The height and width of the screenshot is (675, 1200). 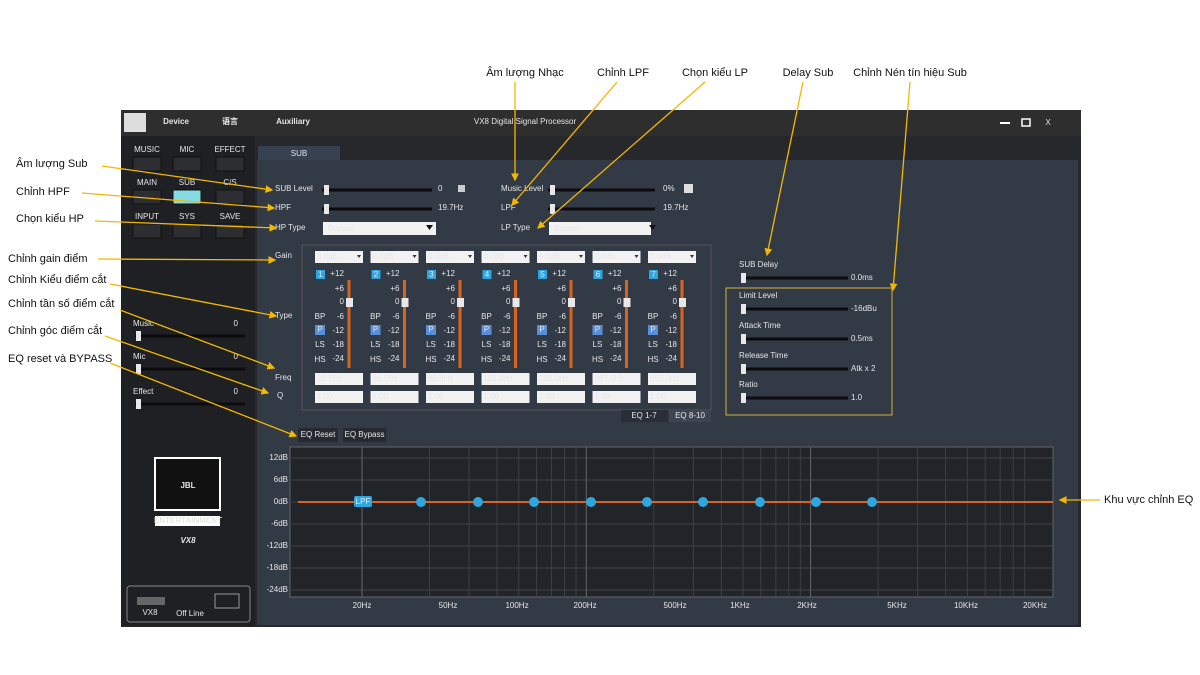 I want to click on band-freq: 116.0Hz, so click(x=498, y=378).